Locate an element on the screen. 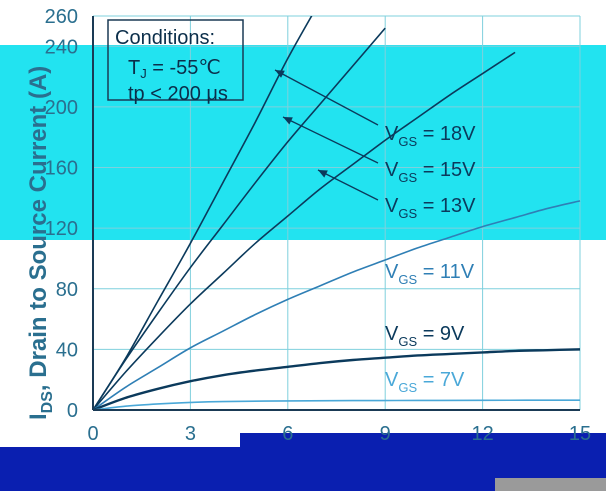 The width and height of the screenshot is (606, 491). series-label-rest: = 9V is located at coordinates (441, 334).